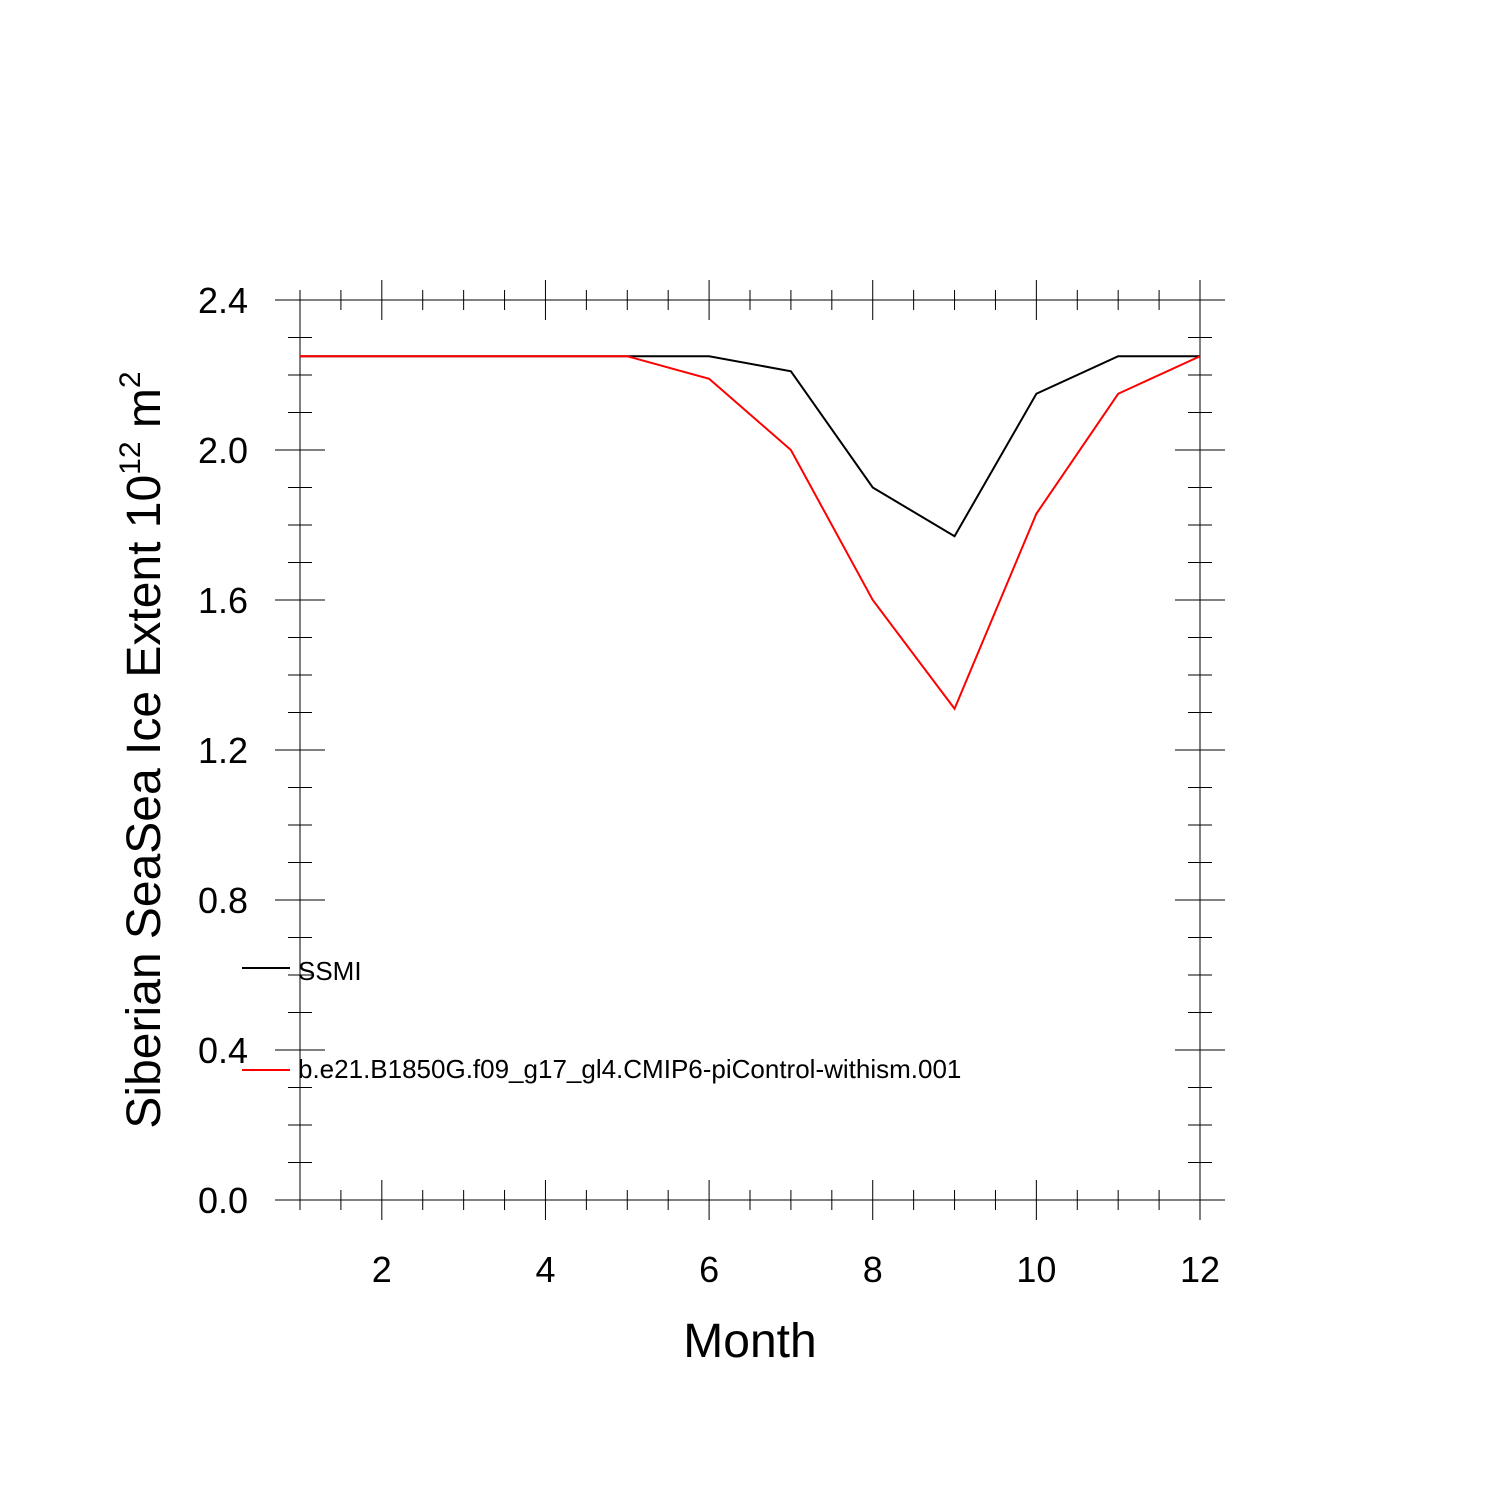 The image size is (1500, 1500). I want to click on y-tick-label: 2.4, so click(223, 300).